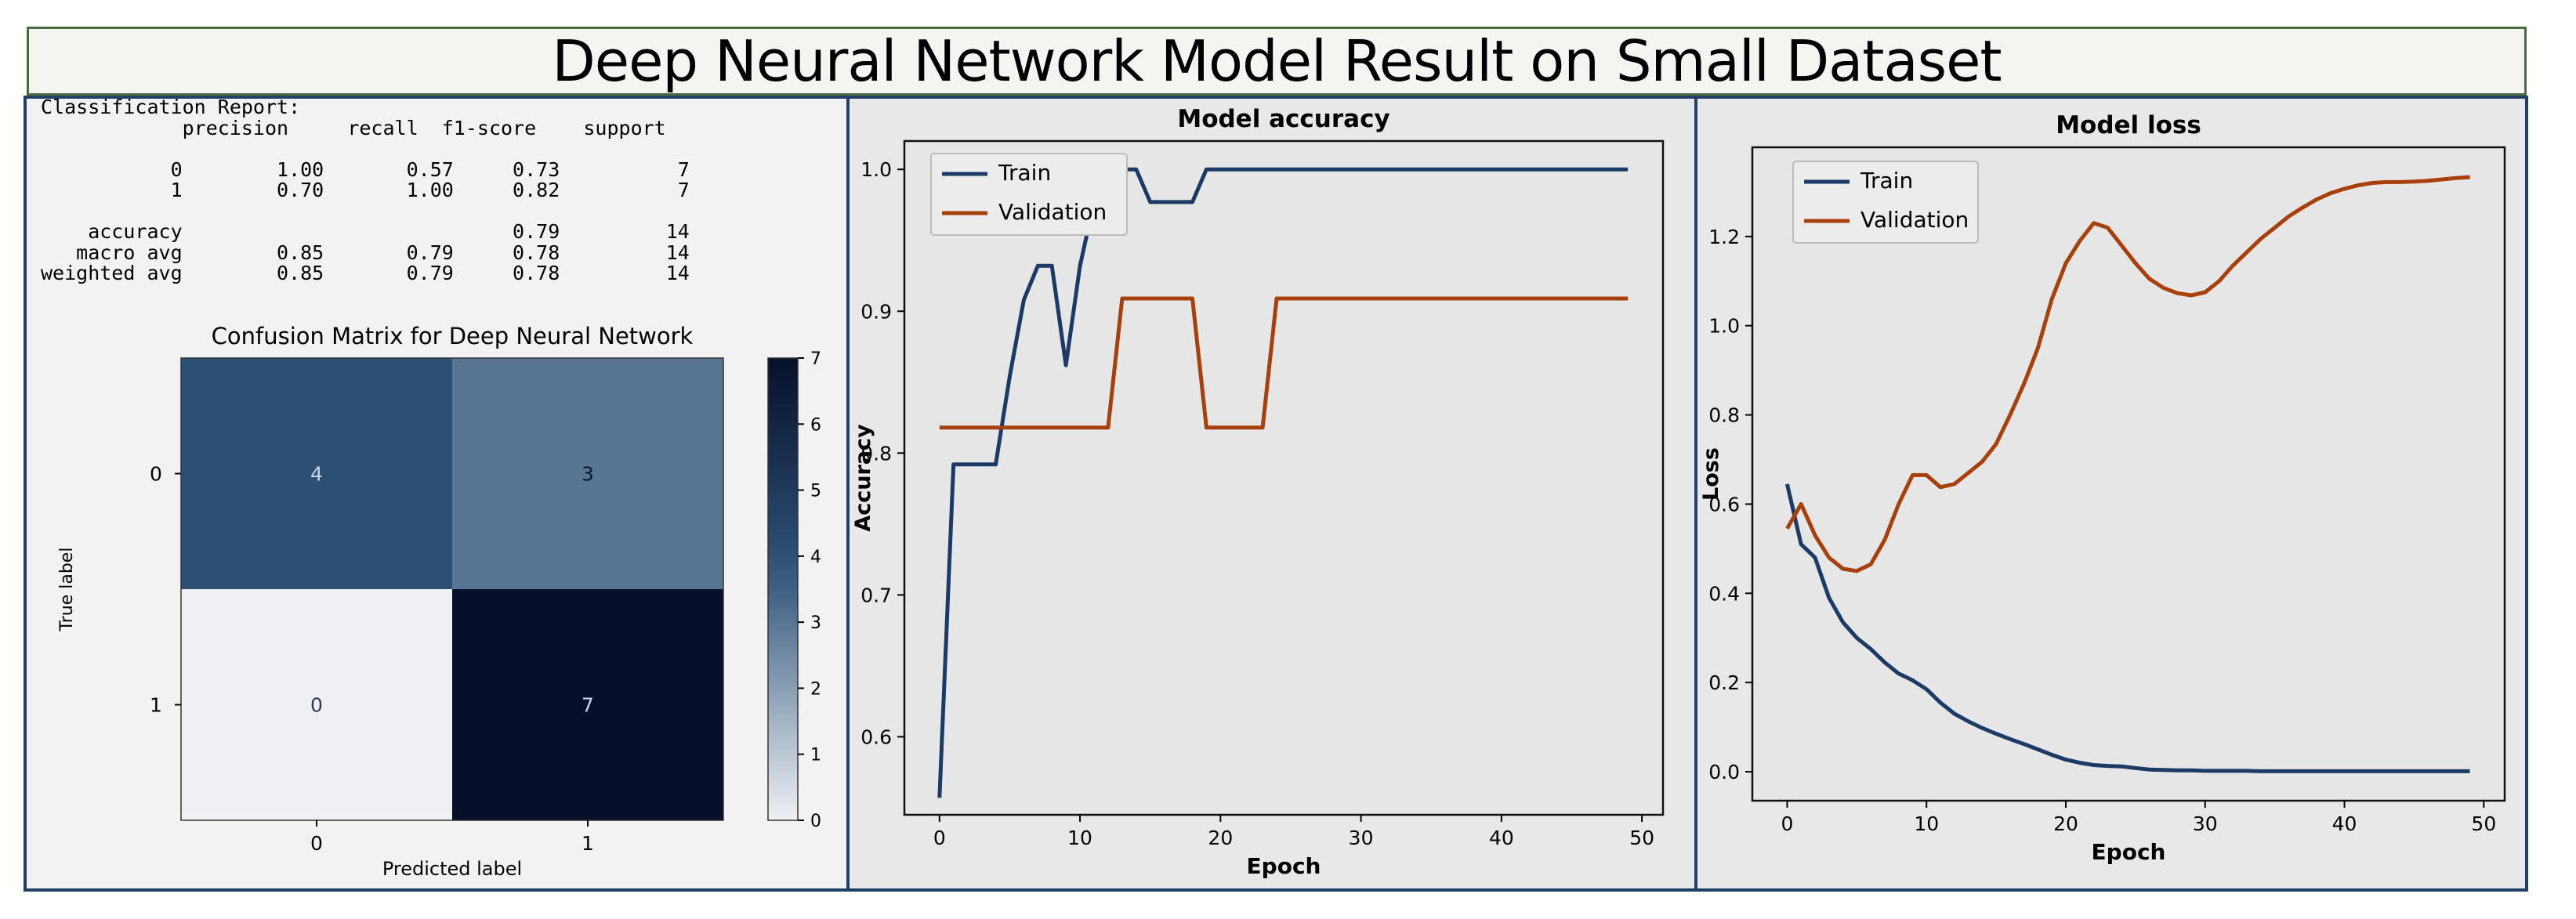 This screenshot has width=2576, height=919. Describe the element at coordinates (1724, 593) in the screenshot. I see `y-tick-label: 0.4` at that location.